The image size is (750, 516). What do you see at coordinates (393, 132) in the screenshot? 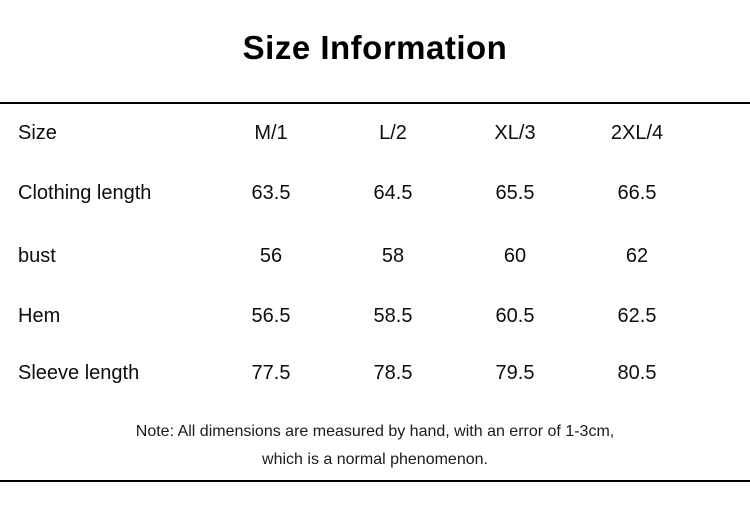
I see `column-header-l2: L/2` at bounding box center [393, 132].